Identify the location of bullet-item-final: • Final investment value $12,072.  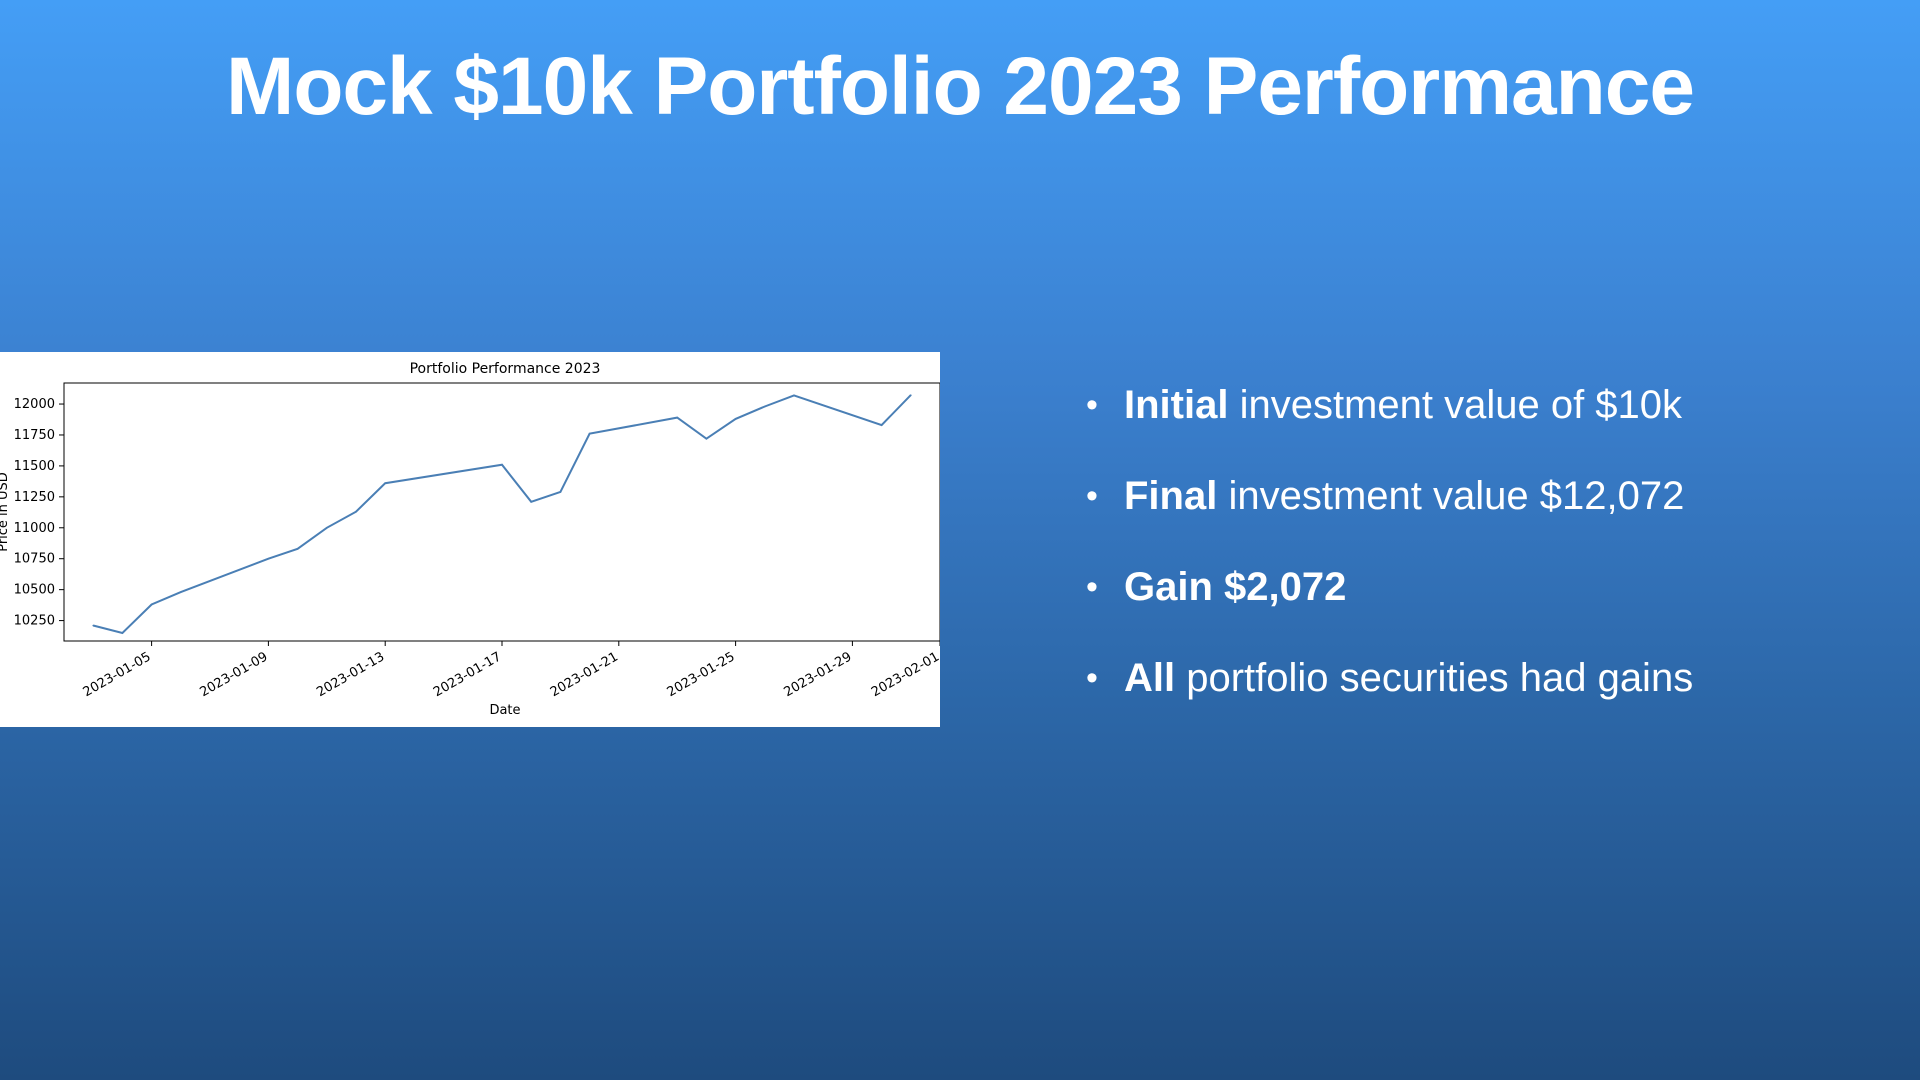
(1385, 496).